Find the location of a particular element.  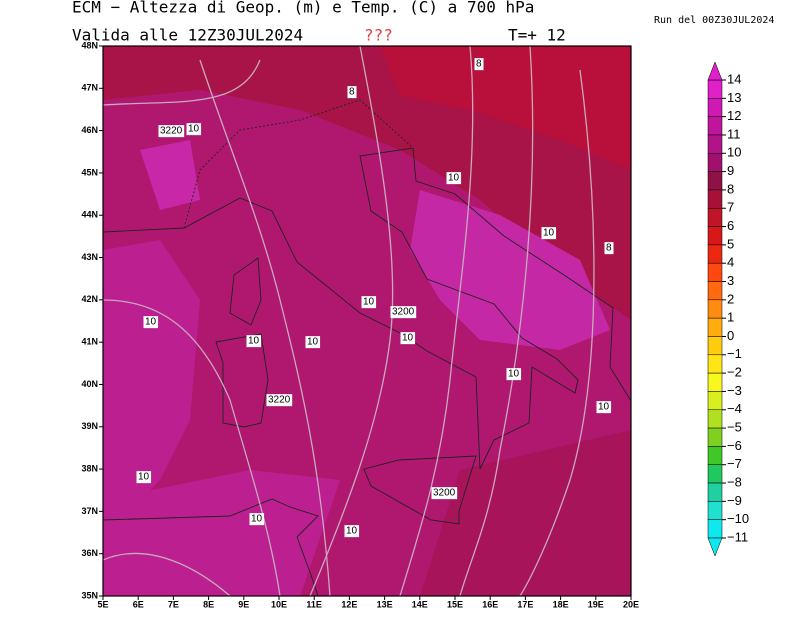

sardinia is located at coordinates (242, 380).